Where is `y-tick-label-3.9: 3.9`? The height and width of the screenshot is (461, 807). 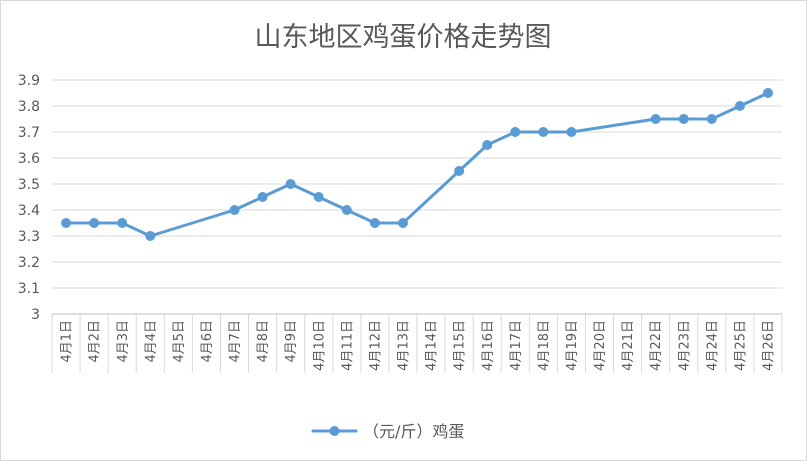
y-tick-label-3.9: 3.9 is located at coordinates (29, 81).